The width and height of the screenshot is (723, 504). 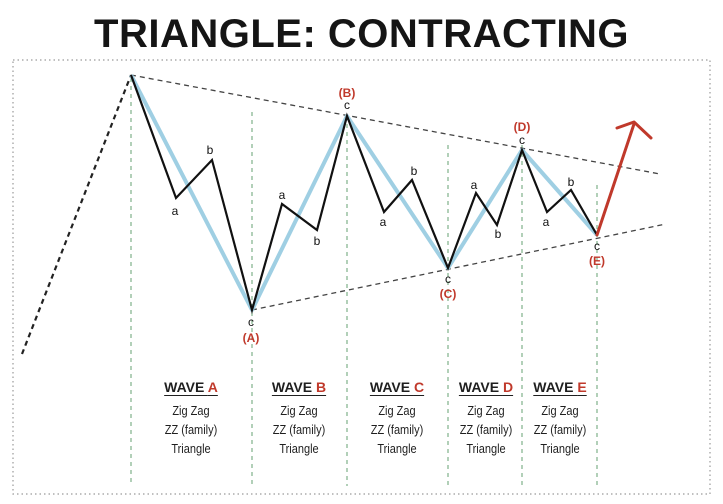 I want to click on wave-label-b: (B), so click(x=347, y=93).